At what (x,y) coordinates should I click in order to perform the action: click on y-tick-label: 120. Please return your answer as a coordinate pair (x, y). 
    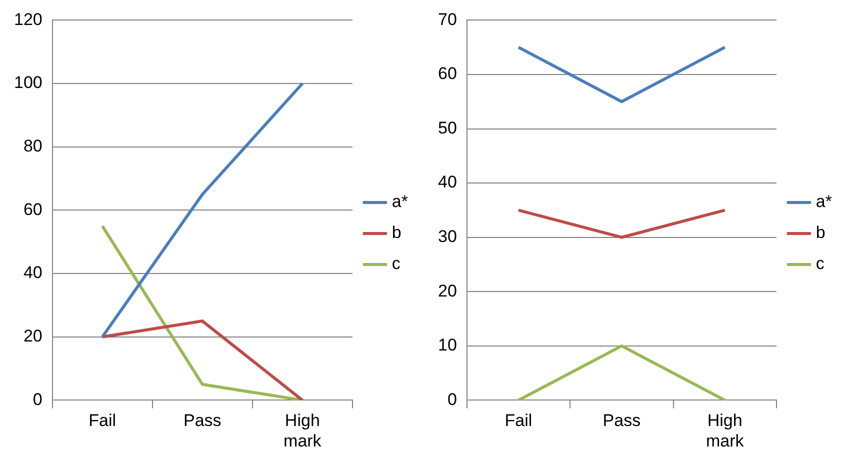
    Looking at the image, I should click on (28, 19).